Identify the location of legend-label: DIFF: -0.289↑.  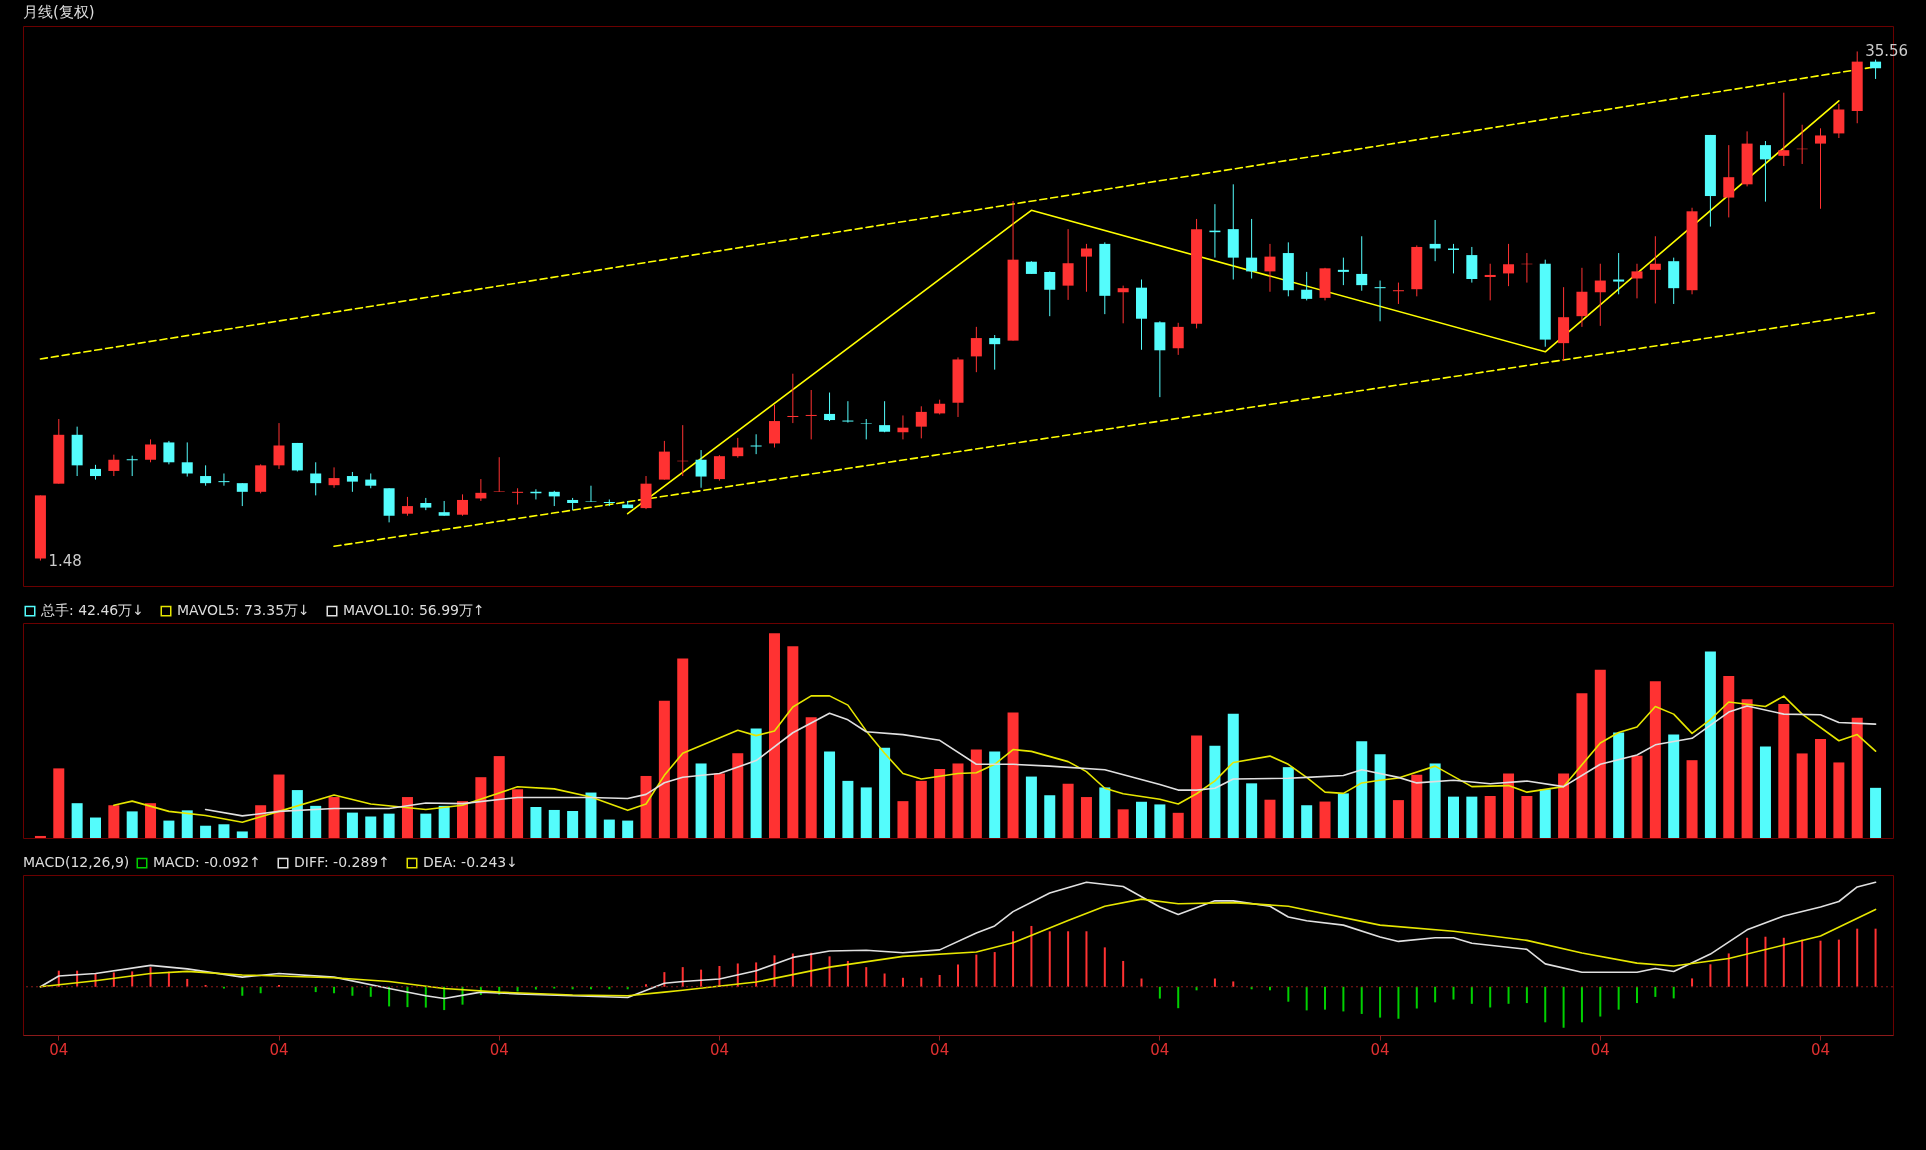
(342, 862).